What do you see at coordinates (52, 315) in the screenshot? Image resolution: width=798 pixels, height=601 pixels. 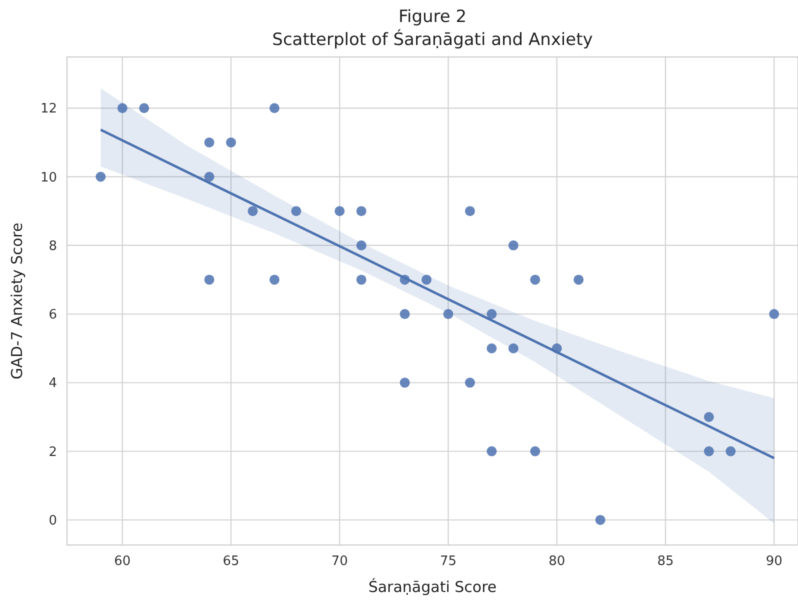 I see `y-tick-label: 6` at bounding box center [52, 315].